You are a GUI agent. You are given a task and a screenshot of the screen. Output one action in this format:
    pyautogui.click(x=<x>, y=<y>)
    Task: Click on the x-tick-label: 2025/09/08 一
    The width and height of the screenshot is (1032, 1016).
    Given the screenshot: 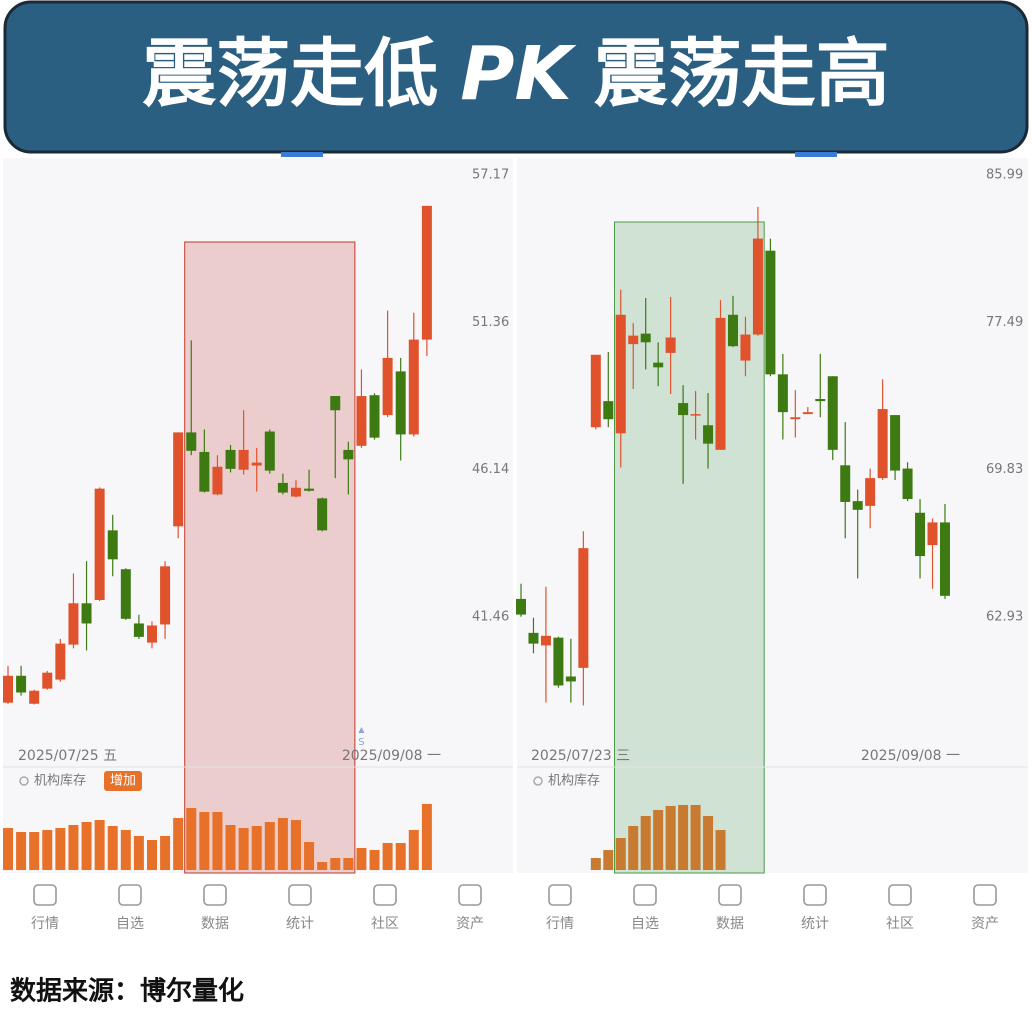 What is the action you would take?
    pyautogui.click(x=910, y=756)
    